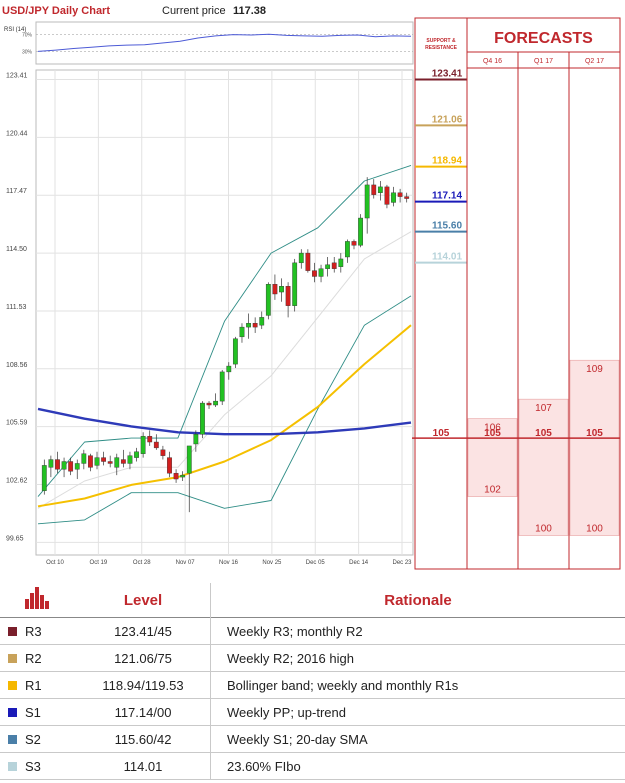  Describe the element at coordinates (359, 563) in the screenshot. I see `x-tick-label: Dec 14` at that location.